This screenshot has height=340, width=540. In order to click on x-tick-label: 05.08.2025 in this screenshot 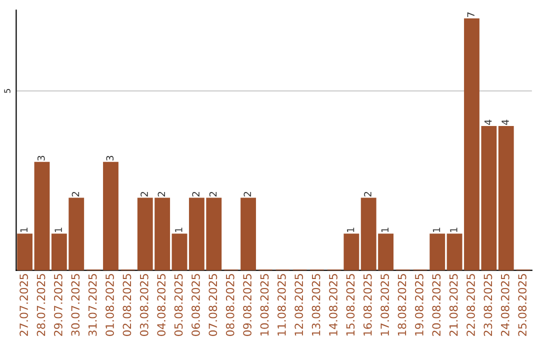, I will do `click(178, 305)`.